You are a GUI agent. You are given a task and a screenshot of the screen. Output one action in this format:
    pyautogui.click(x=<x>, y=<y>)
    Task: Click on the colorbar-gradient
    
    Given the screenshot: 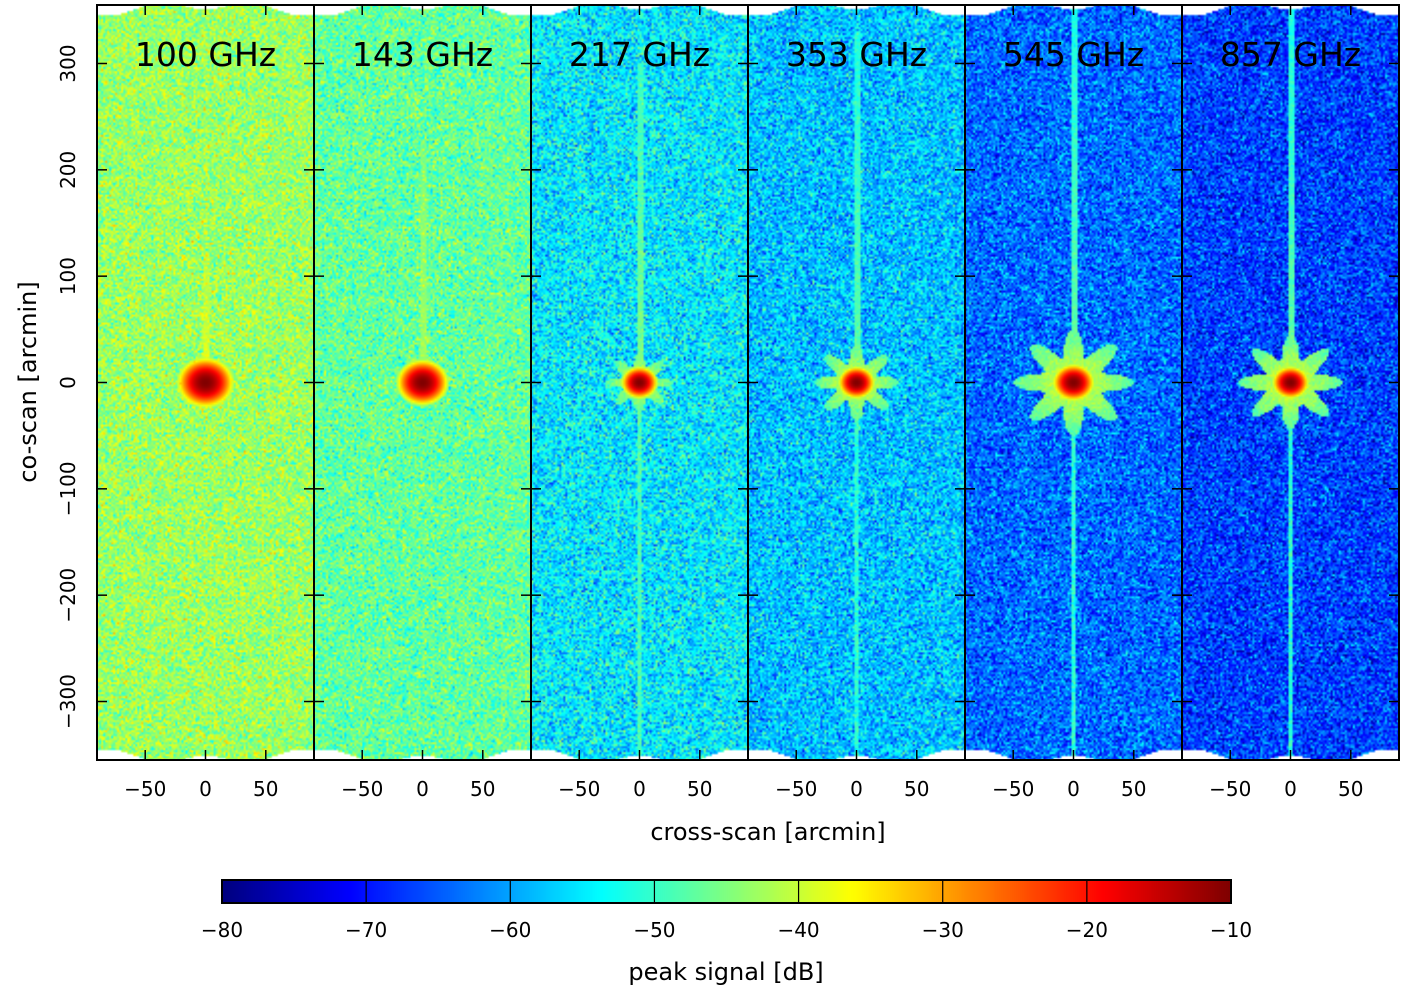 What is the action you would take?
    pyautogui.click(x=726, y=891)
    